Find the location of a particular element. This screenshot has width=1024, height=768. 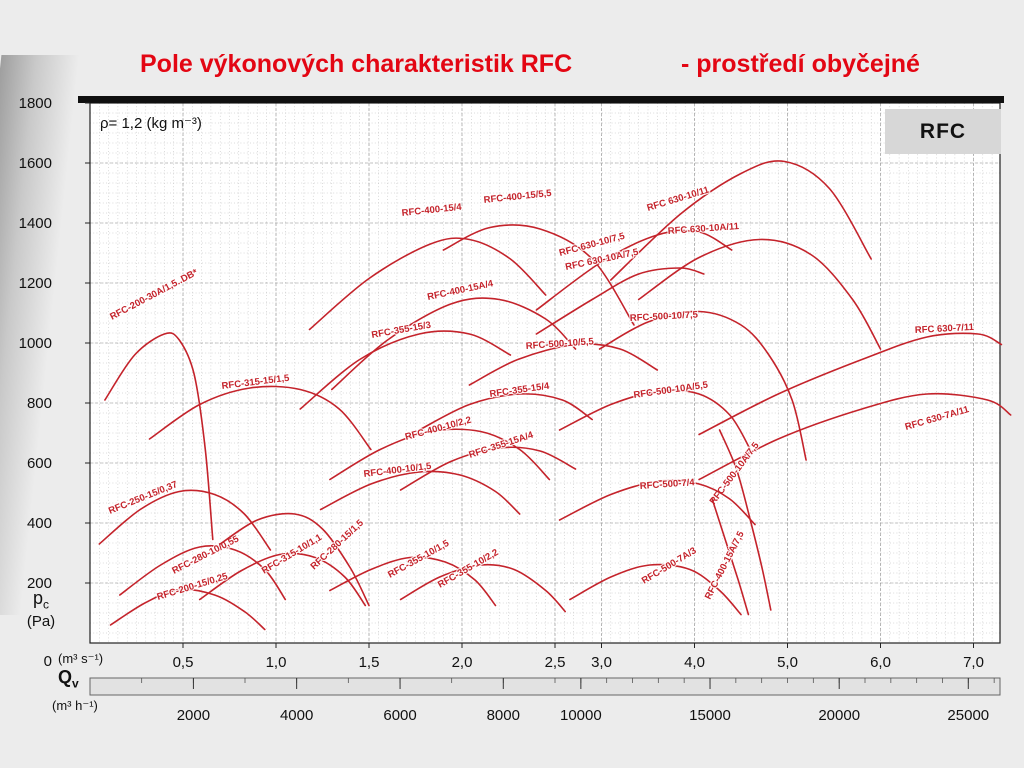

x1-axis-unit: (m³ s⁻¹) is located at coordinates (81, 658).